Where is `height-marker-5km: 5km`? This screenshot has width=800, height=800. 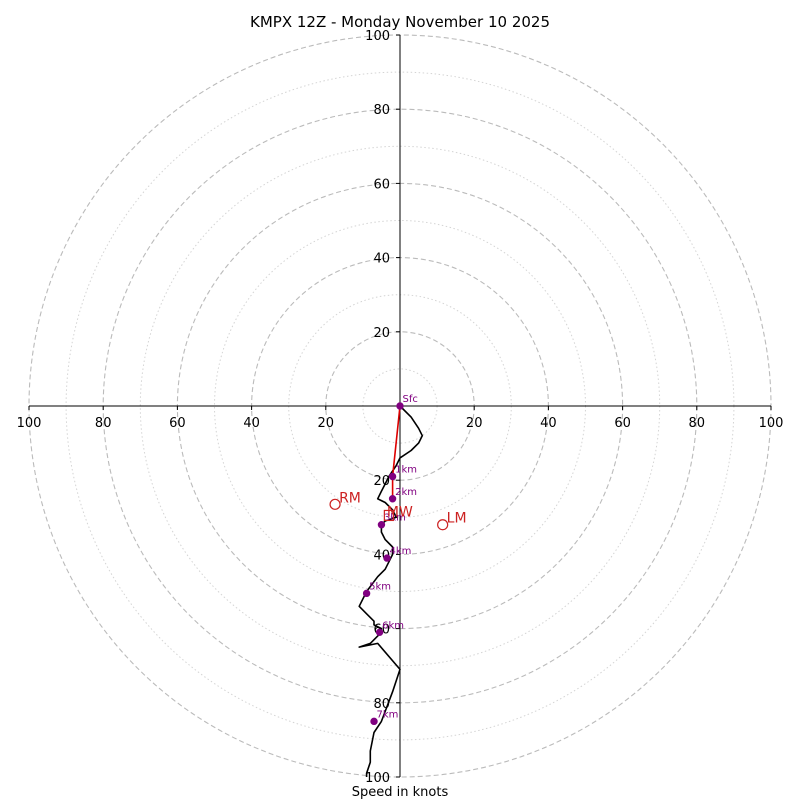
height-marker-5km: 5km is located at coordinates (376, 589).